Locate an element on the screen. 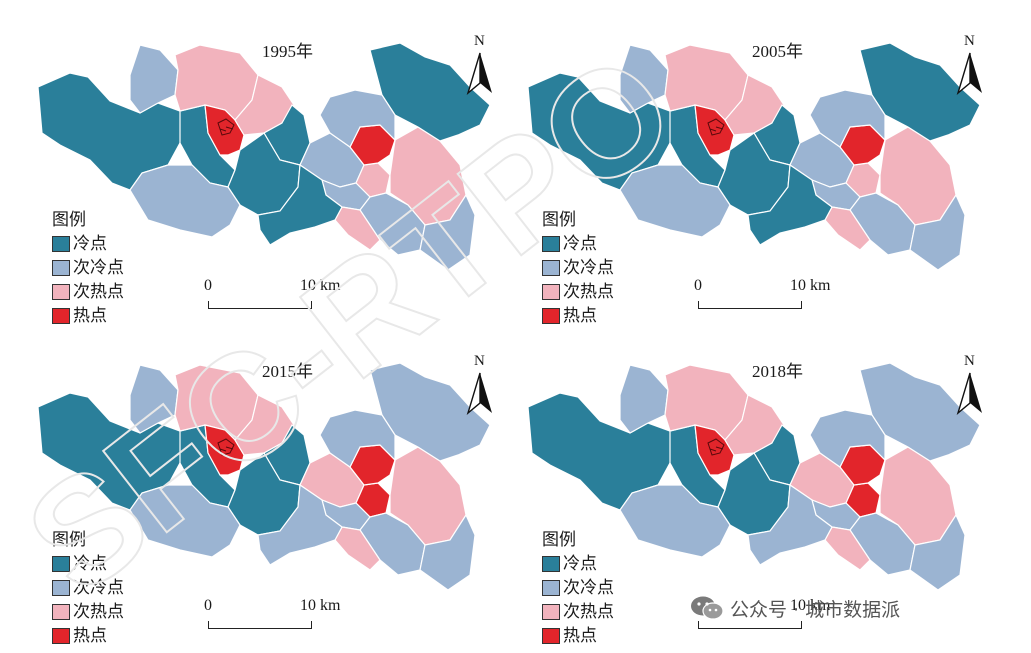 This screenshot has width=1031, height=653. panel-year-title: 2018年 is located at coordinates (777, 371).